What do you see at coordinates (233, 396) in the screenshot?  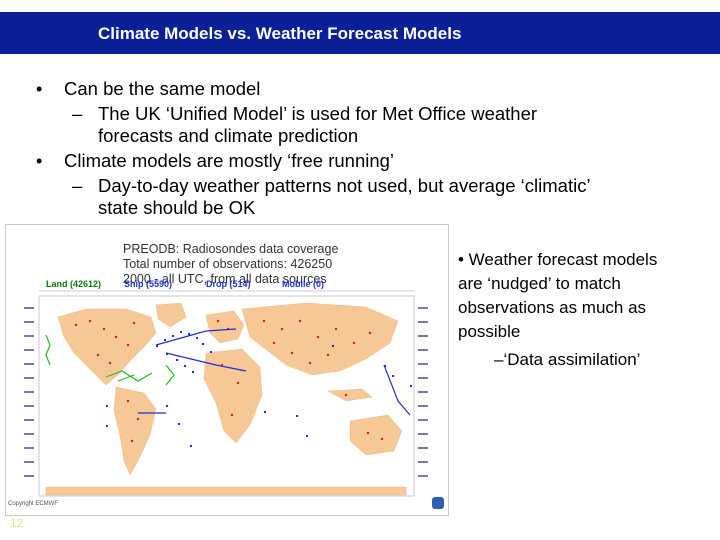 I see `africa-shape` at bounding box center [233, 396].